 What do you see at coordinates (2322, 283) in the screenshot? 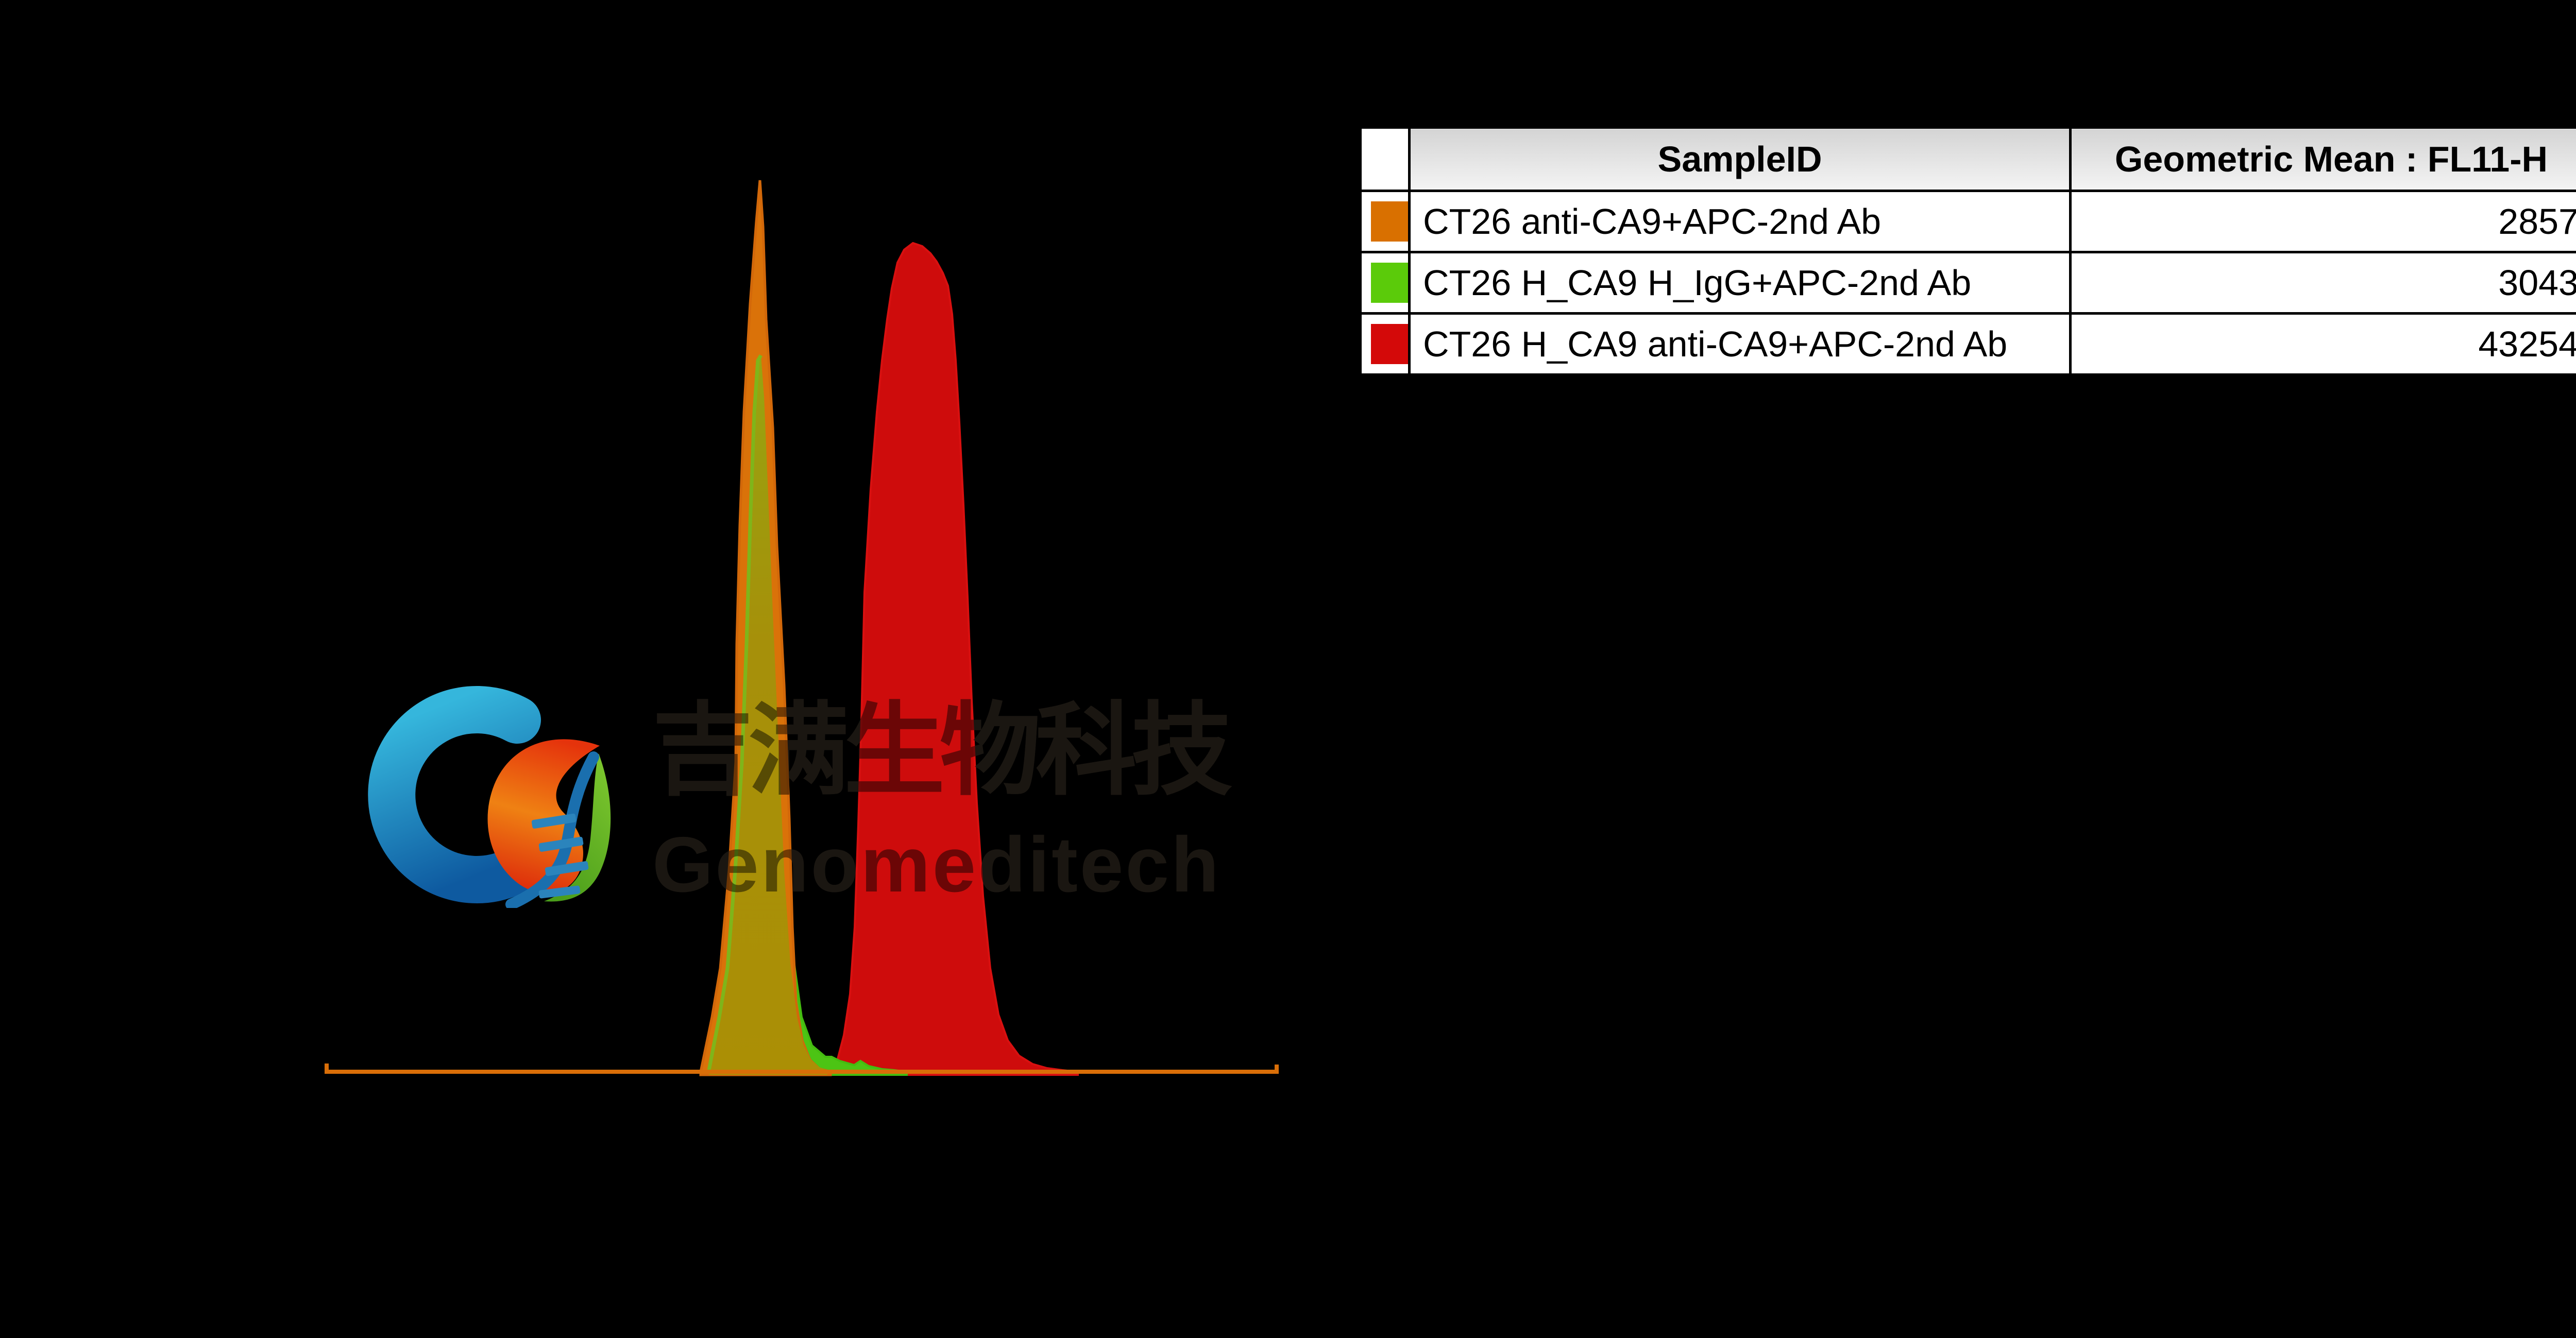
I see `geometric-mean-cell: 3043` at bounding box center [2322, 283].